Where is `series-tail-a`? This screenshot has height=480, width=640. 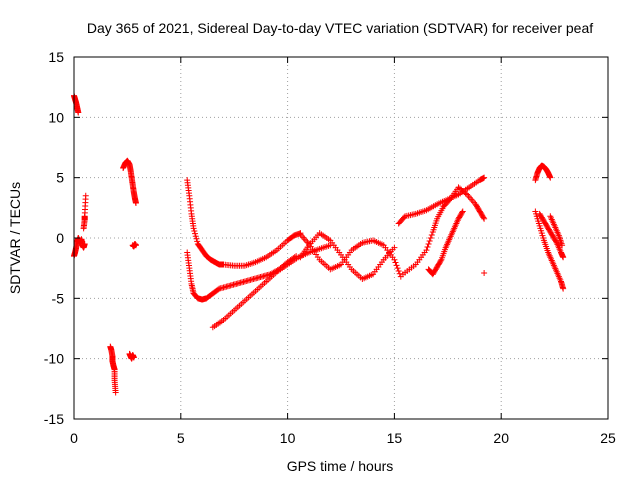
series-tail-a is located at coordinates (549, 250).